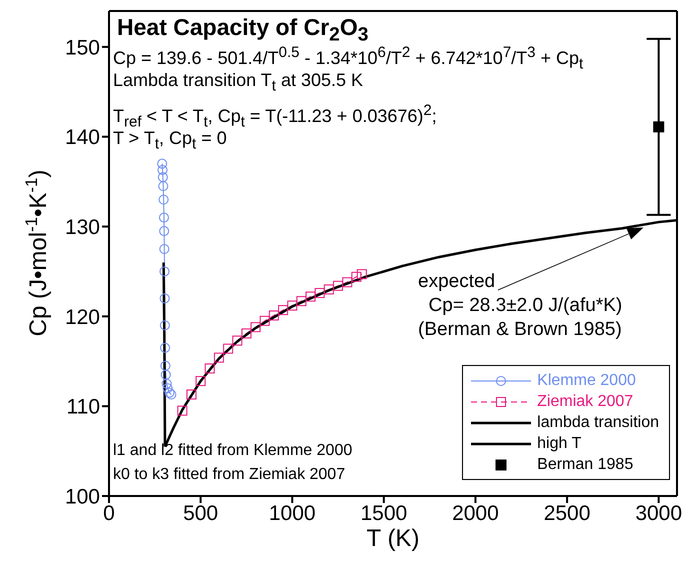 This screenshot has height=562, width=684. What do you see at coordinates (82, 317) in the screenshot?
I see `y-tick-label: 120` at bounding box center [82, 317].